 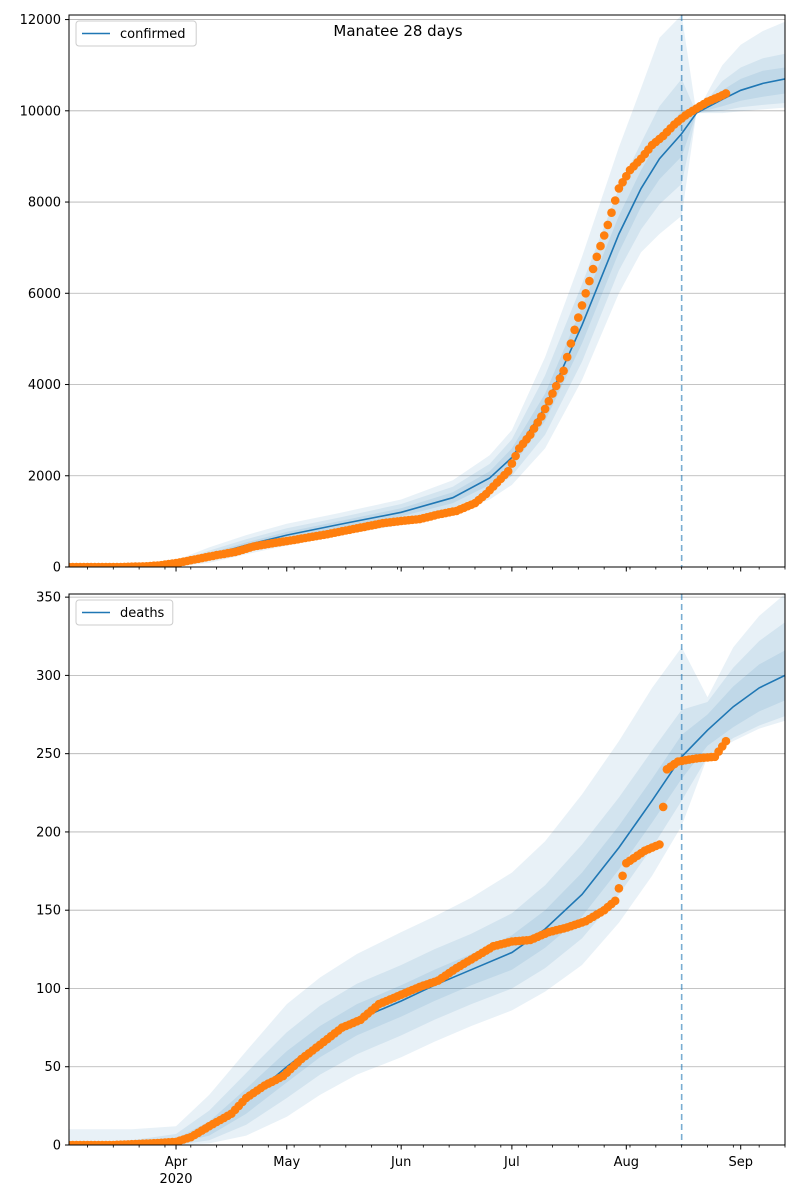 I want to click on legend: deaths, so click(x=124, y=612).